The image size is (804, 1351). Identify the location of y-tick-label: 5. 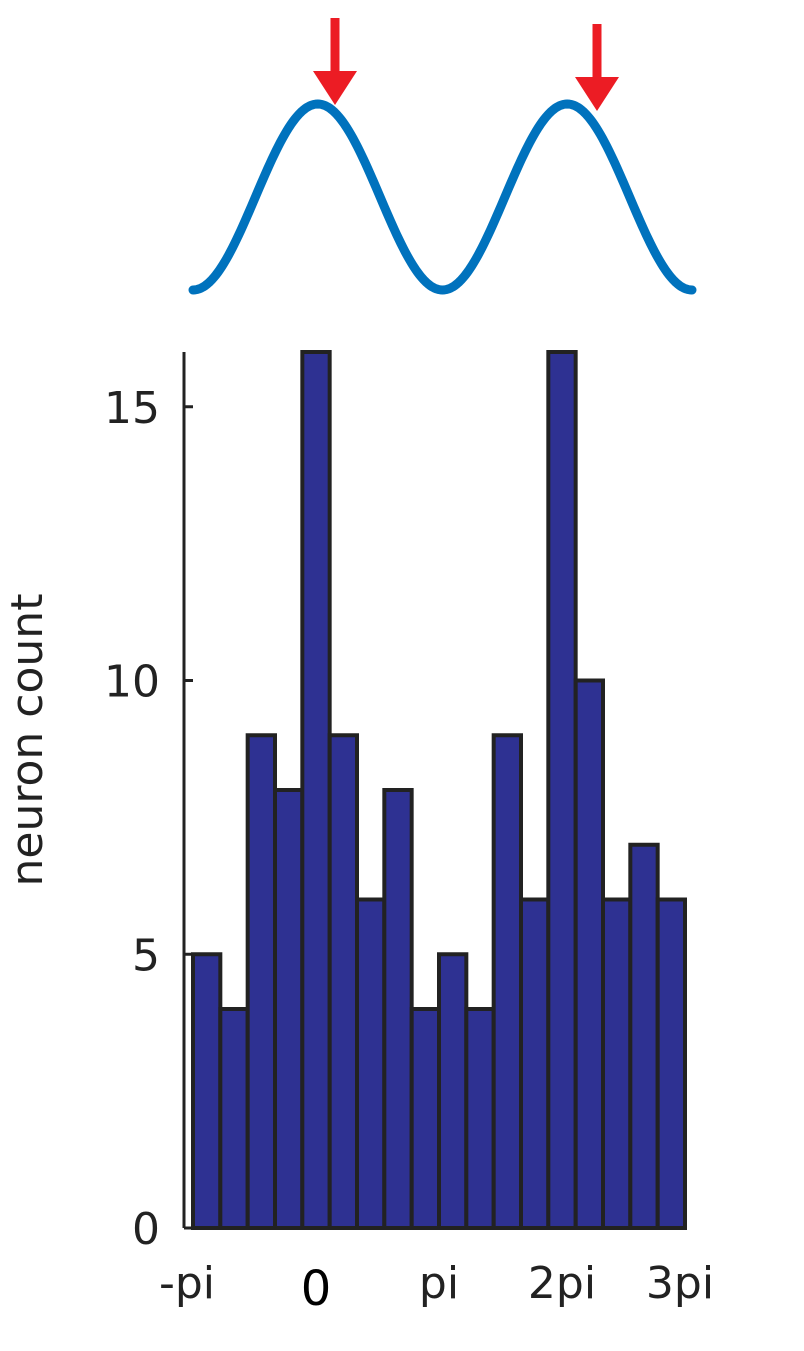
(146, 955).